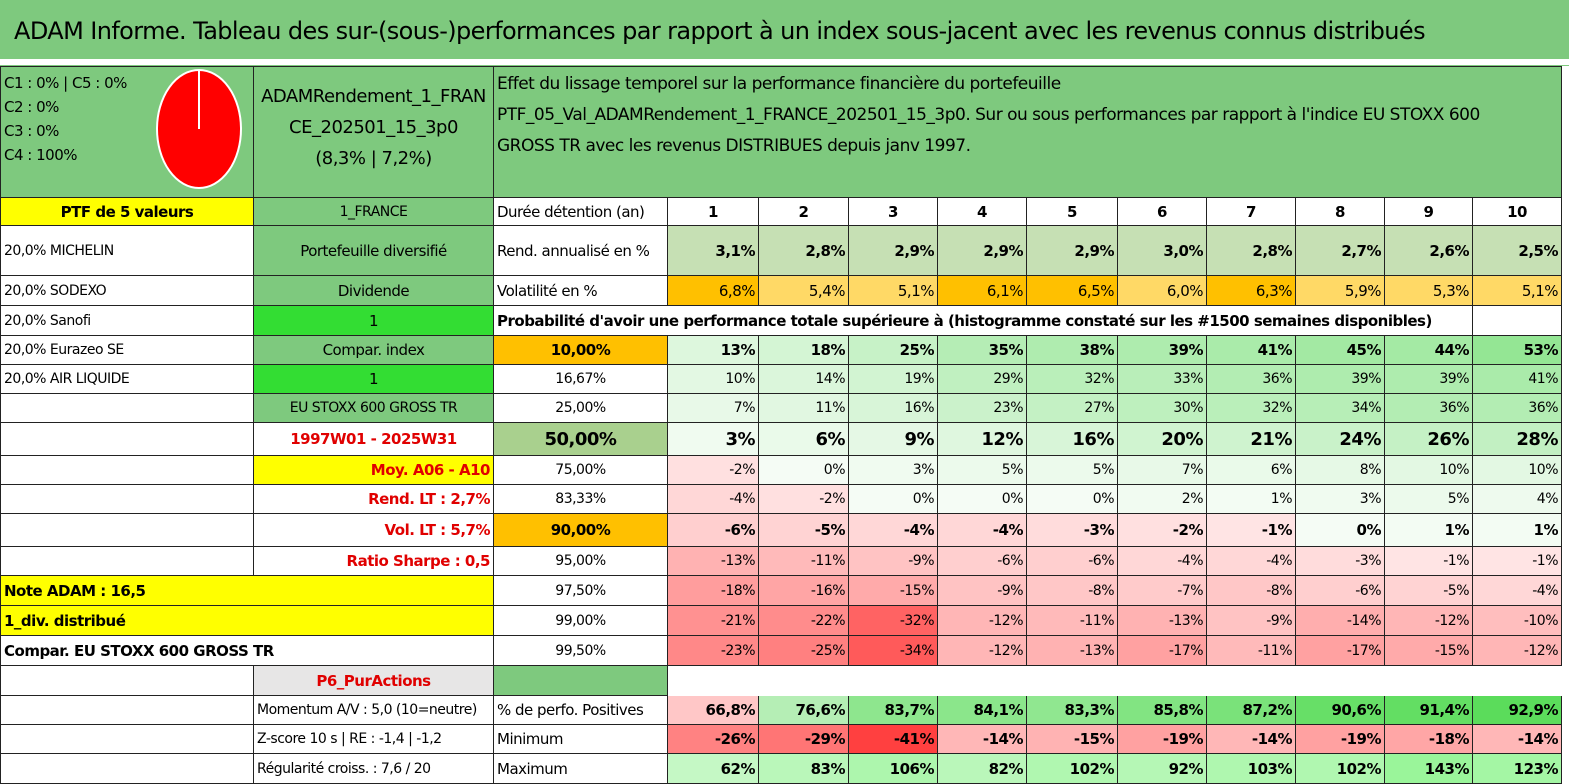  What do you see at coordinates (1072, 739) in the screenshot?
I see `min-value: -15%` at bounding box center [1072, 739].